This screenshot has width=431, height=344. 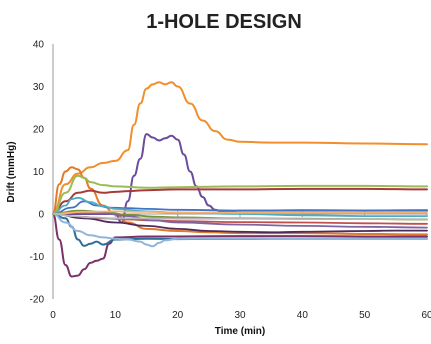 I want to click on x-tick-label: 30, so click(x=240, y=315).